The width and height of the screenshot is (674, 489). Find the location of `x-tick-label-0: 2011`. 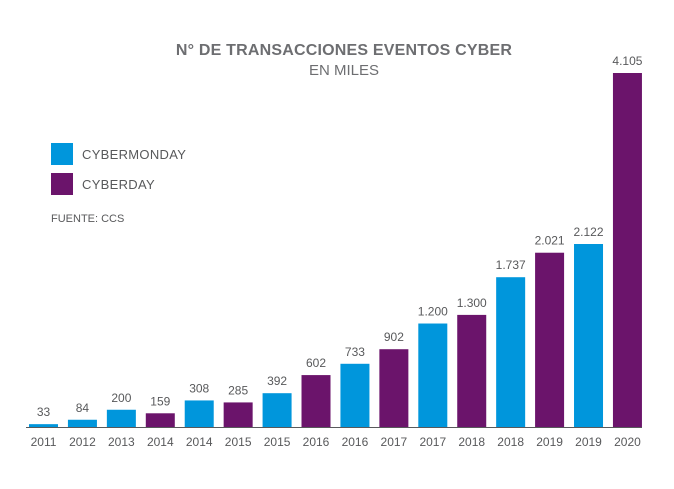

x-tick-label-0: 2011 is located at coordinates (44, 442).